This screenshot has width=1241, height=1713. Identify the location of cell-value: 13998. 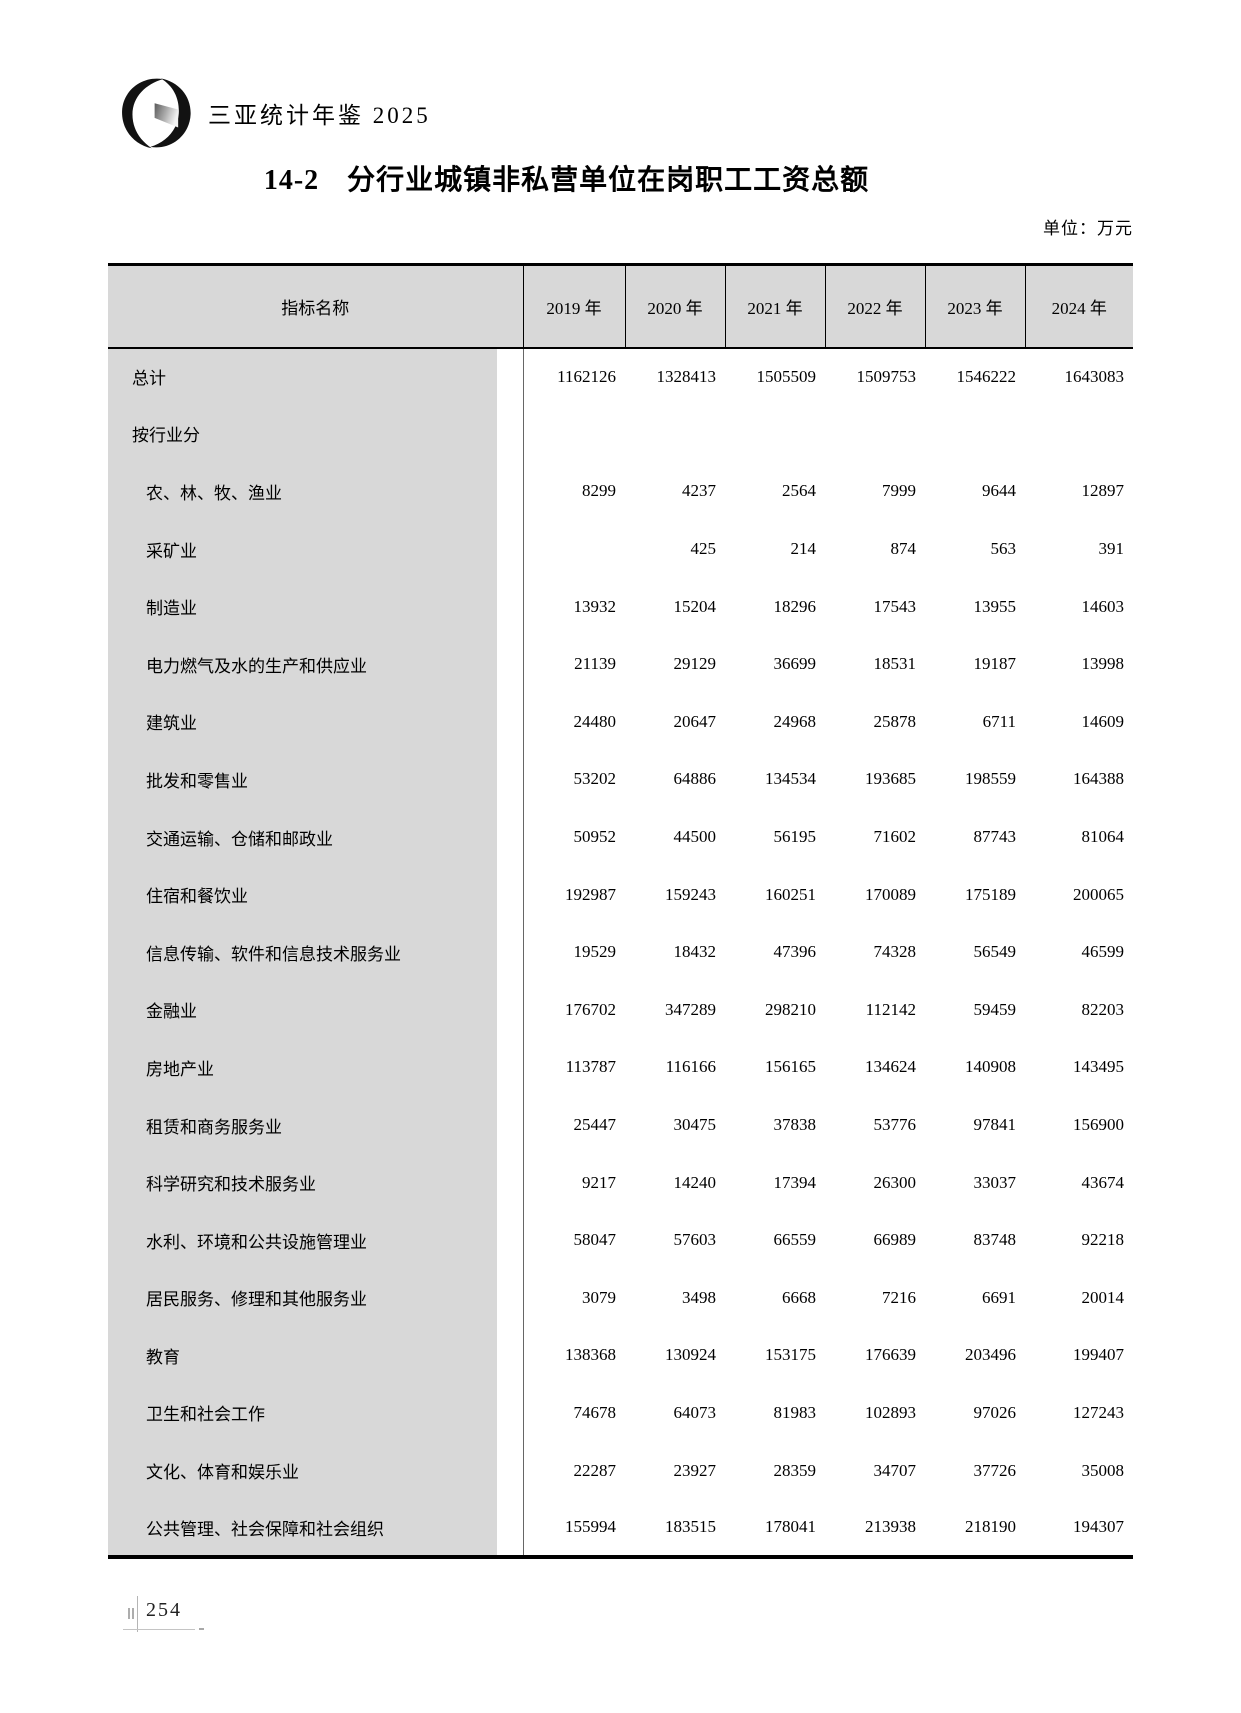
(1103, 664).